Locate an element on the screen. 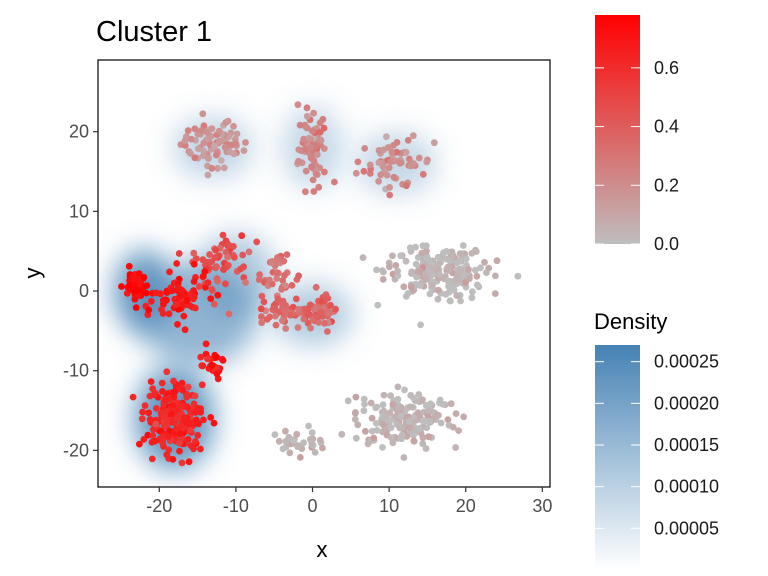 The width and height of the screenshot is (768, 576). y-tick-label: 10 is located at coordinates (79, 211).